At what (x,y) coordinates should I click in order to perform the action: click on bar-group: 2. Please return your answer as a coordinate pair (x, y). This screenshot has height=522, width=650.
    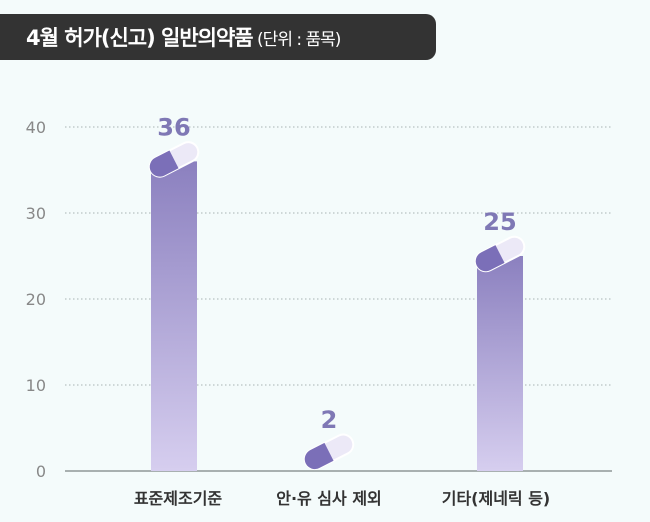
    Looking at the image, I should click on (329, 438).